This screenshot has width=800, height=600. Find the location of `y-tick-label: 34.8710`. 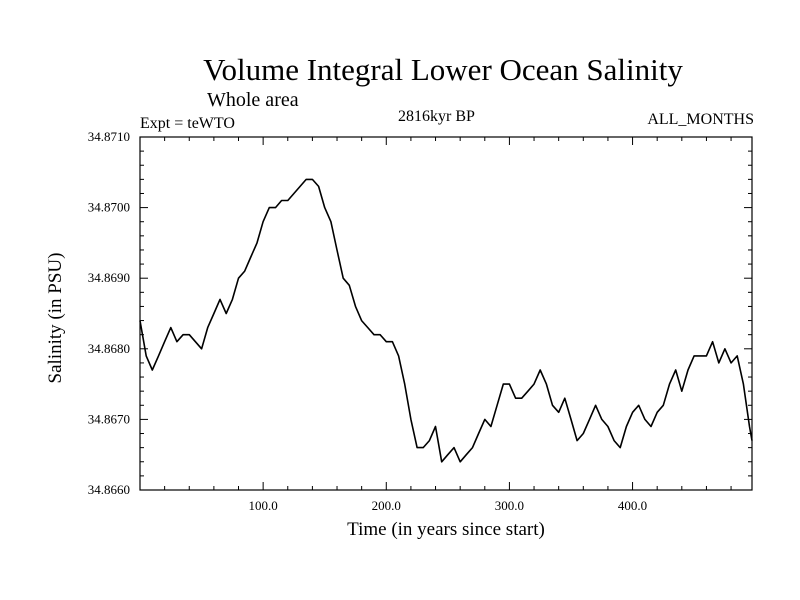

y-tick-label: 34.8710 is located at coordinates (109, 136).